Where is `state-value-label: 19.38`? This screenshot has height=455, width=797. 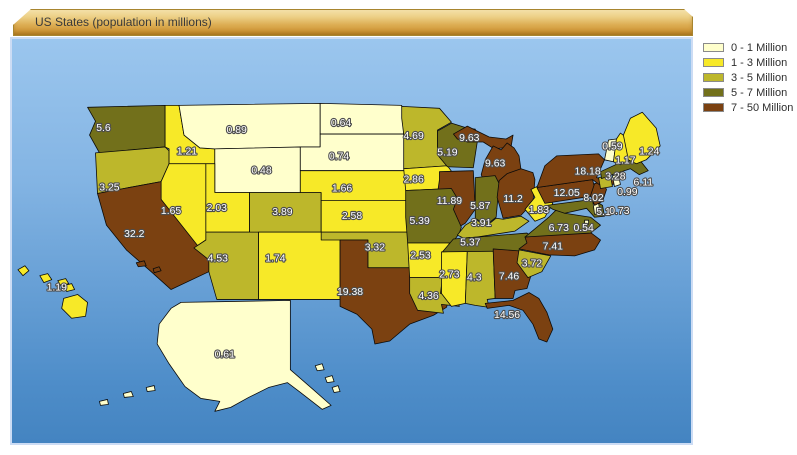
state-value-label: 19.38 is located at coordinates (350, 292).